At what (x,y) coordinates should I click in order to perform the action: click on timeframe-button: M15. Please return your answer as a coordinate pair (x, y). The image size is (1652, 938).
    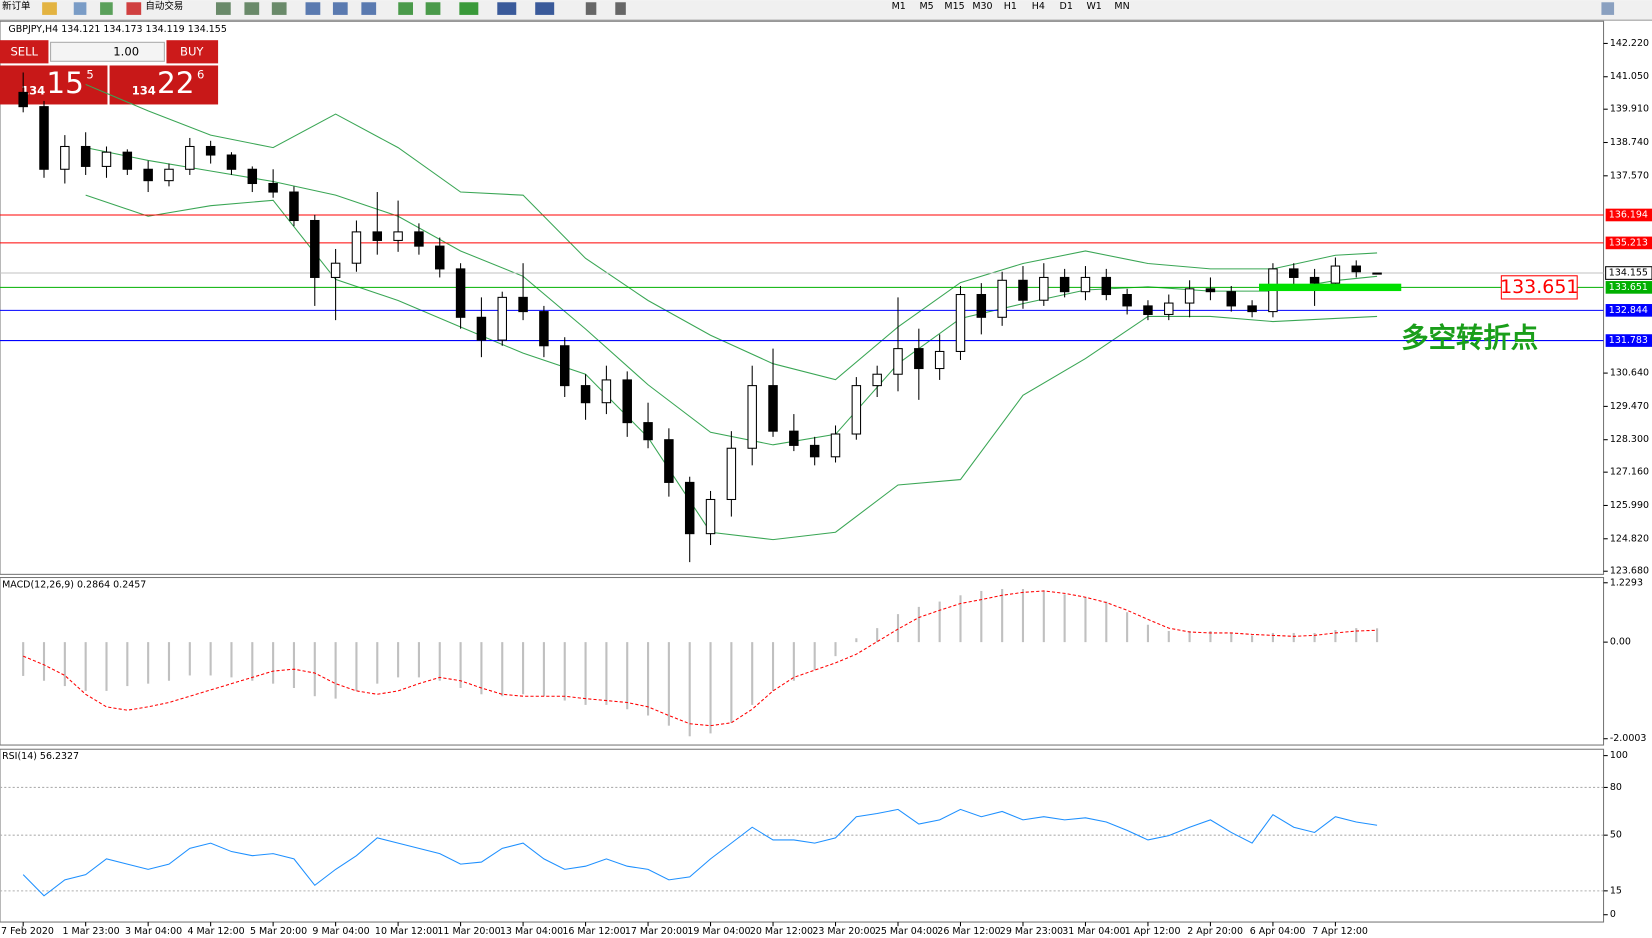
    Looking at the image, I should click on (954, 6).